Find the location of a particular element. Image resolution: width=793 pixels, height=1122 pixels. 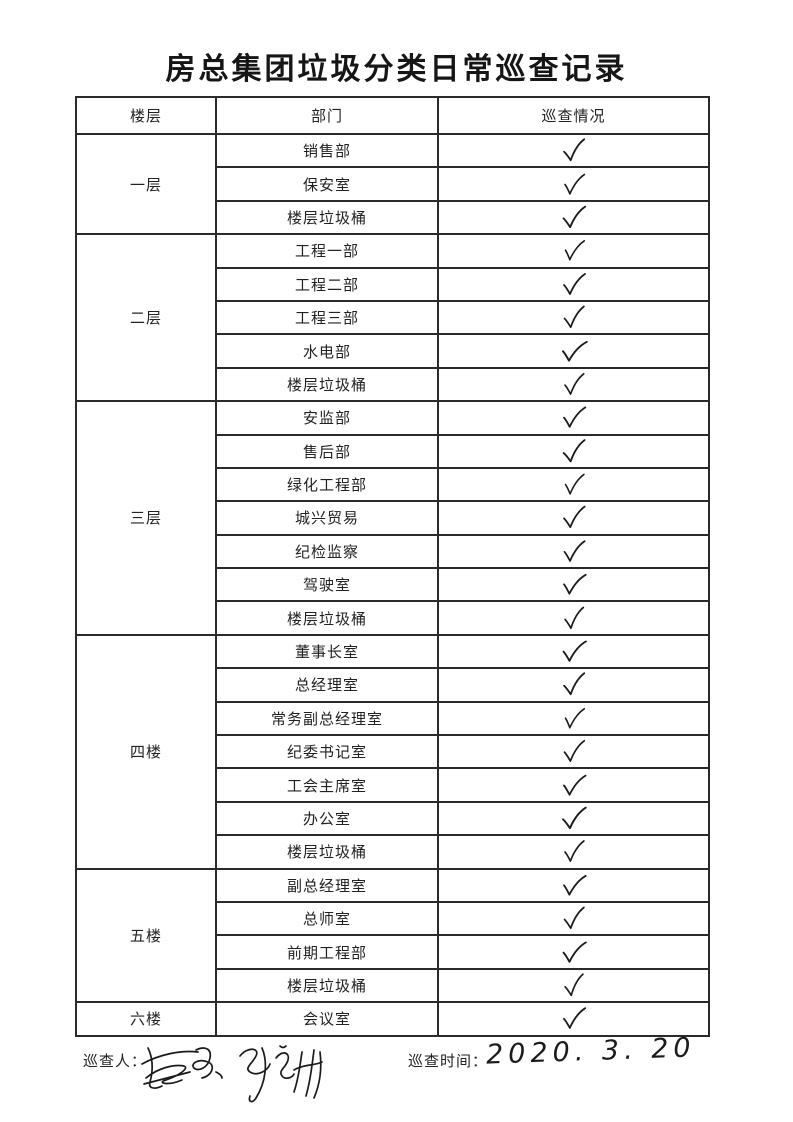

table-row: 二层 工程一部 is located at coordinates (392, 318).